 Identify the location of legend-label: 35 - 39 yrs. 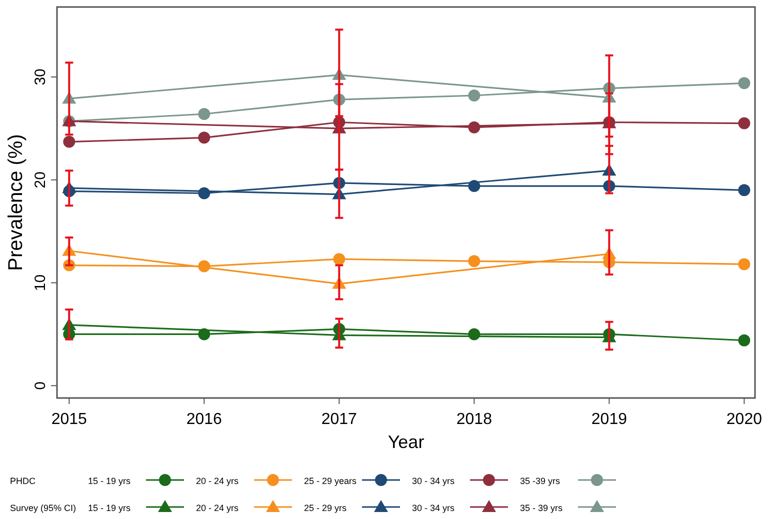
(542, 508).